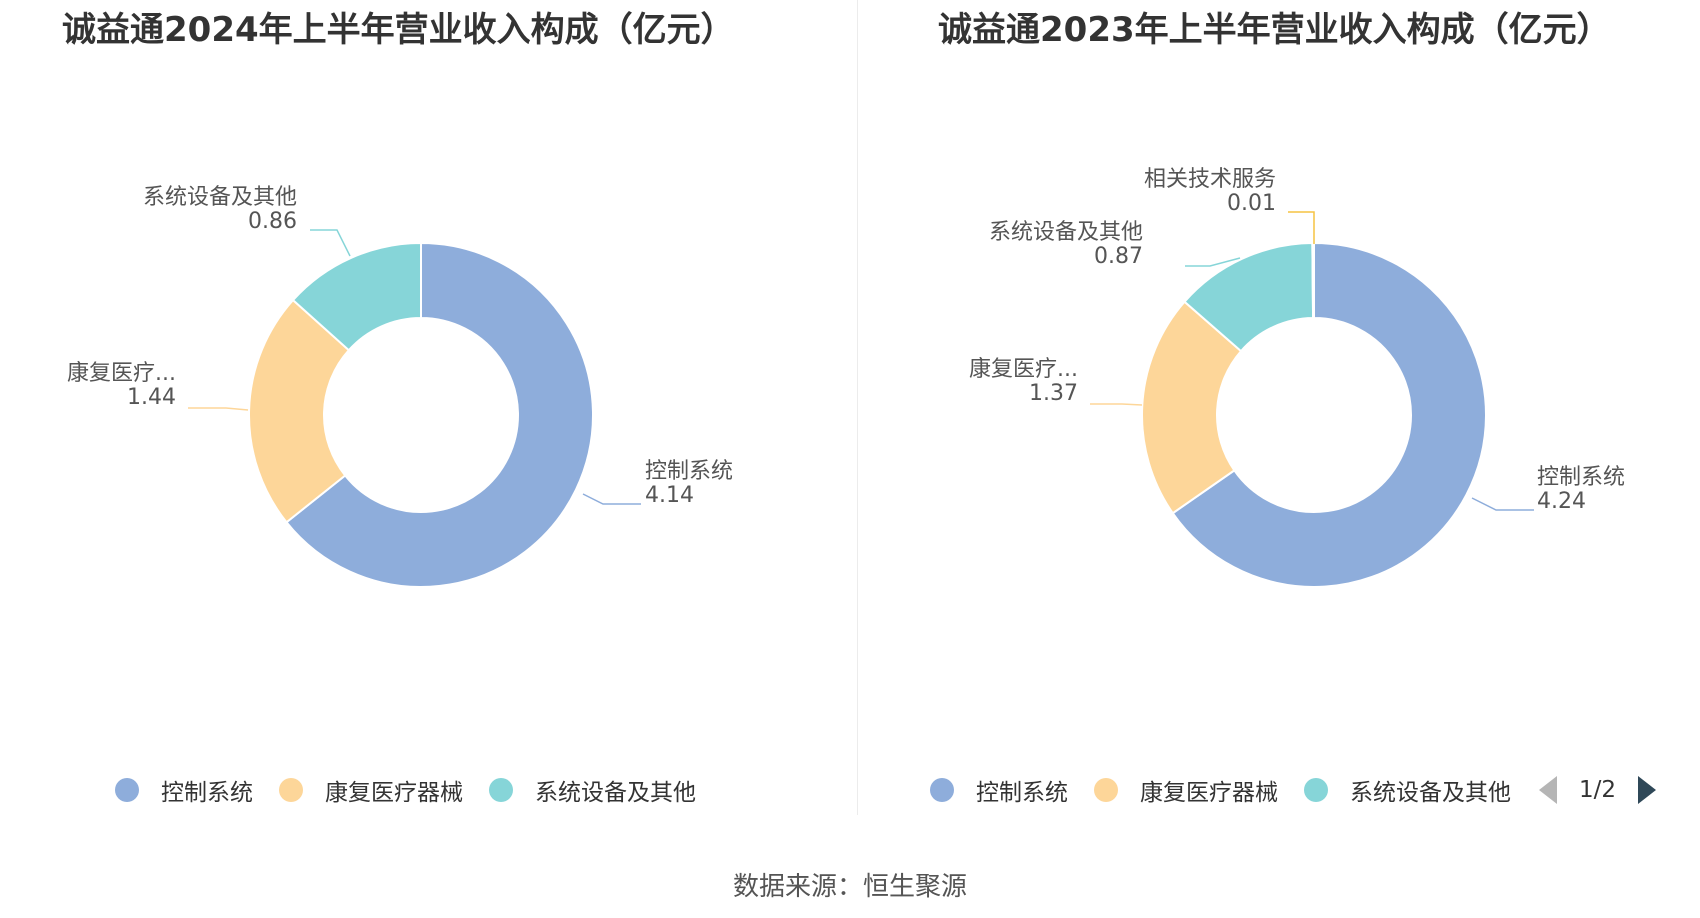 This screenshot has width=1700, height=918. Describe the element at coordinates (1548, 790) in the screenshot. I see `pager-prev-icon` at that location.